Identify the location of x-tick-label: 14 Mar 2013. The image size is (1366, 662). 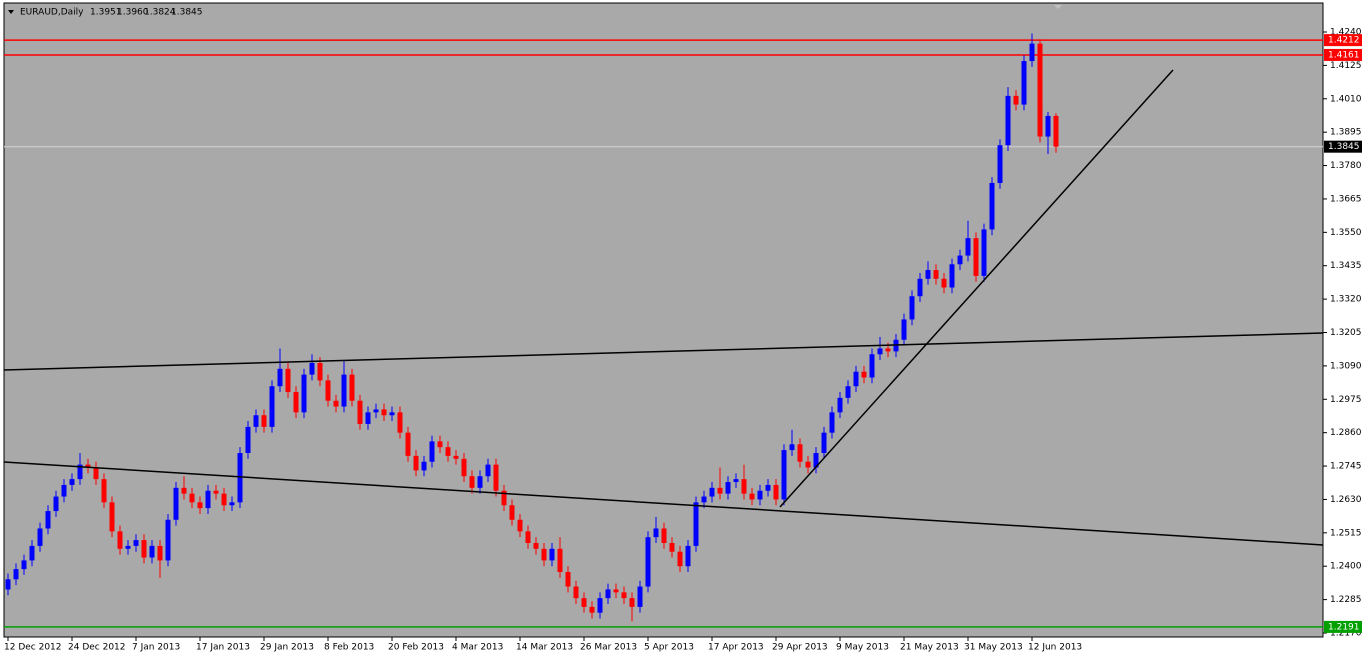
(544, 648).